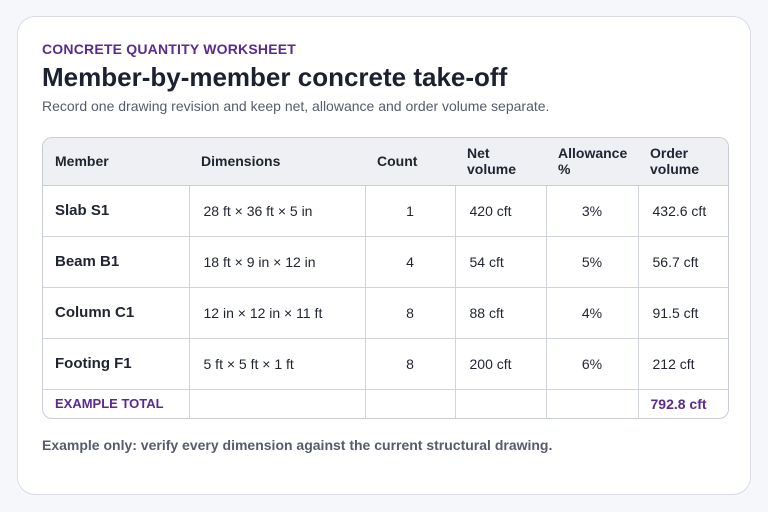 This screenshot has height=512, width=768. Describe the element at coordinates (500, 162) in the screenshot. I see `column-header-net-volume: Net volume` at that location.